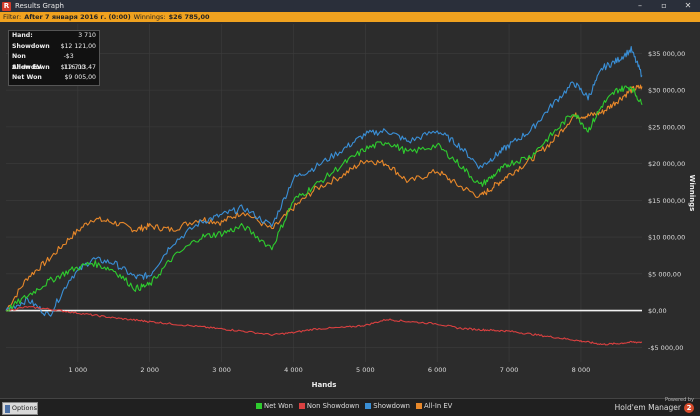  Describe the element at coordinates (27, 67) in the screenshot. I see `stat-label: All-In EV` at that location.